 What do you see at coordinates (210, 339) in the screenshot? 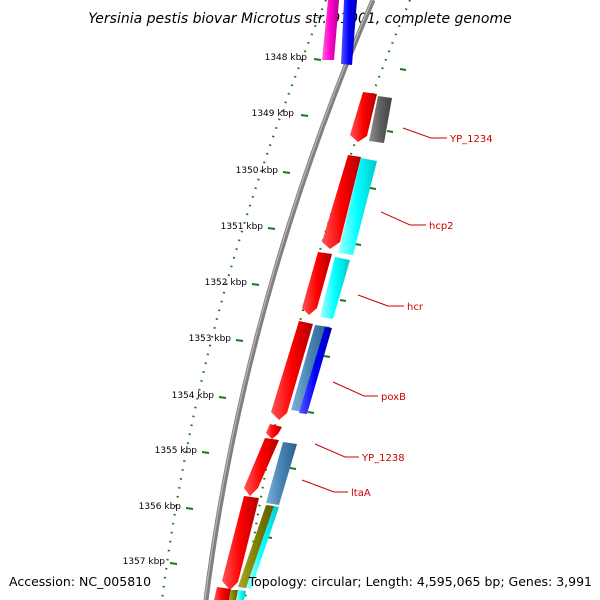
I see `tick-label: 1353 kbp` at bounding box center [210, 339].